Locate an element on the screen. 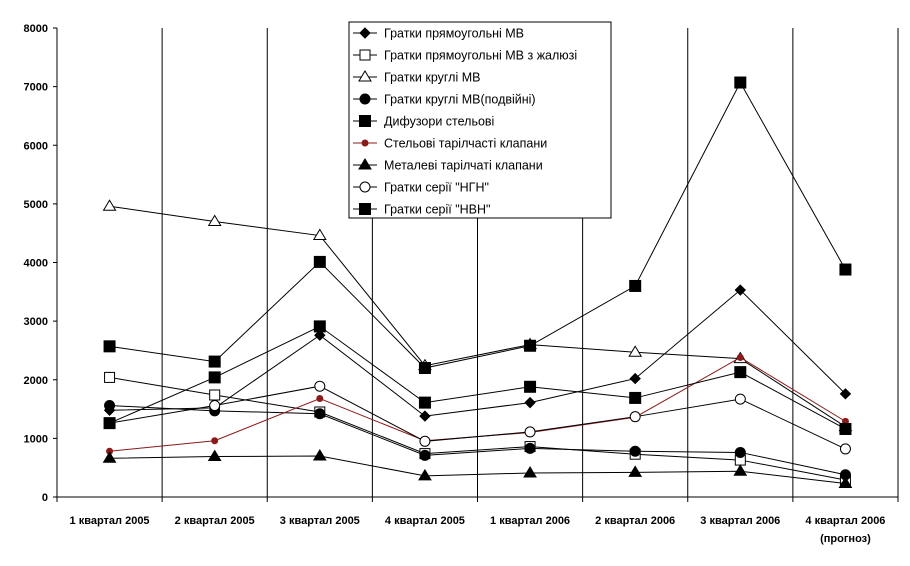 Image resolution: width=910 pixels, height=566 pixels. legend-label: Гратки круглі МВ is located at coordinates (432, 78).